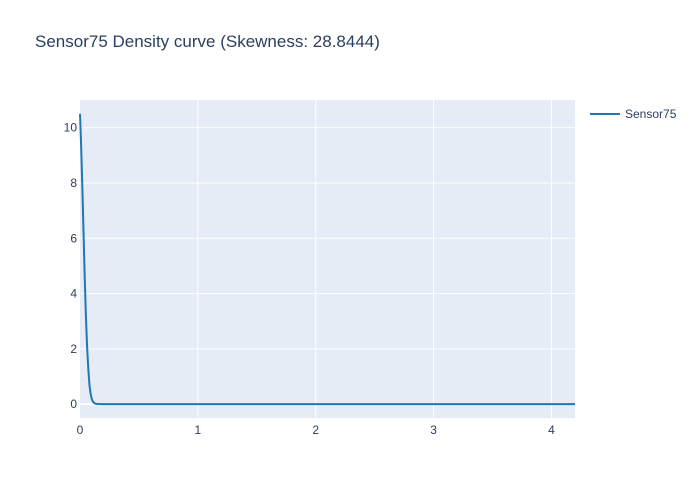 Image resolution: width=700 pixels, height=500 pixels. Describe the element at coordinates (73, 238) in the screenshot. I see `y-tick-label: 6` at that location.